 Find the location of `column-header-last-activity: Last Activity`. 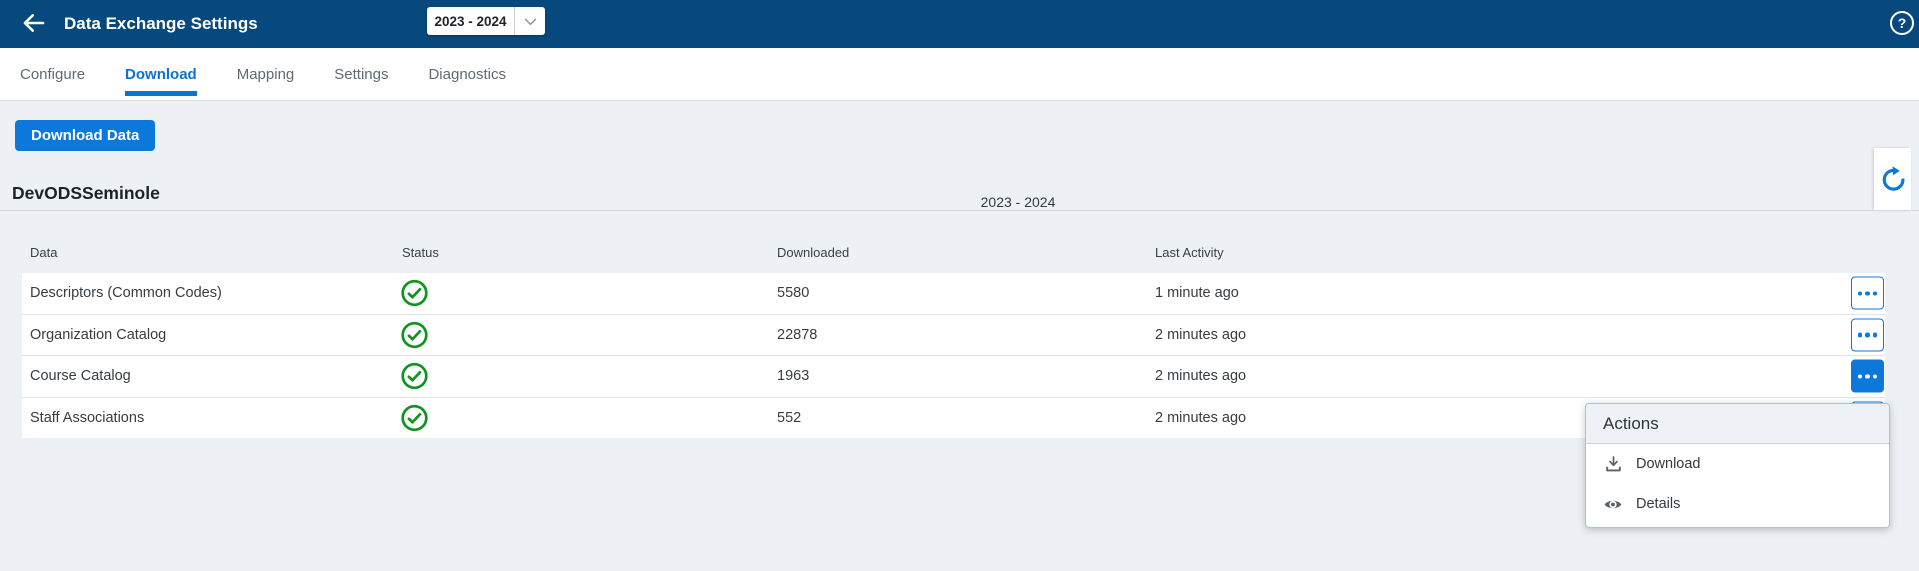

column-header-last-activity: Last Activity is located at coordinates (1189, 252).